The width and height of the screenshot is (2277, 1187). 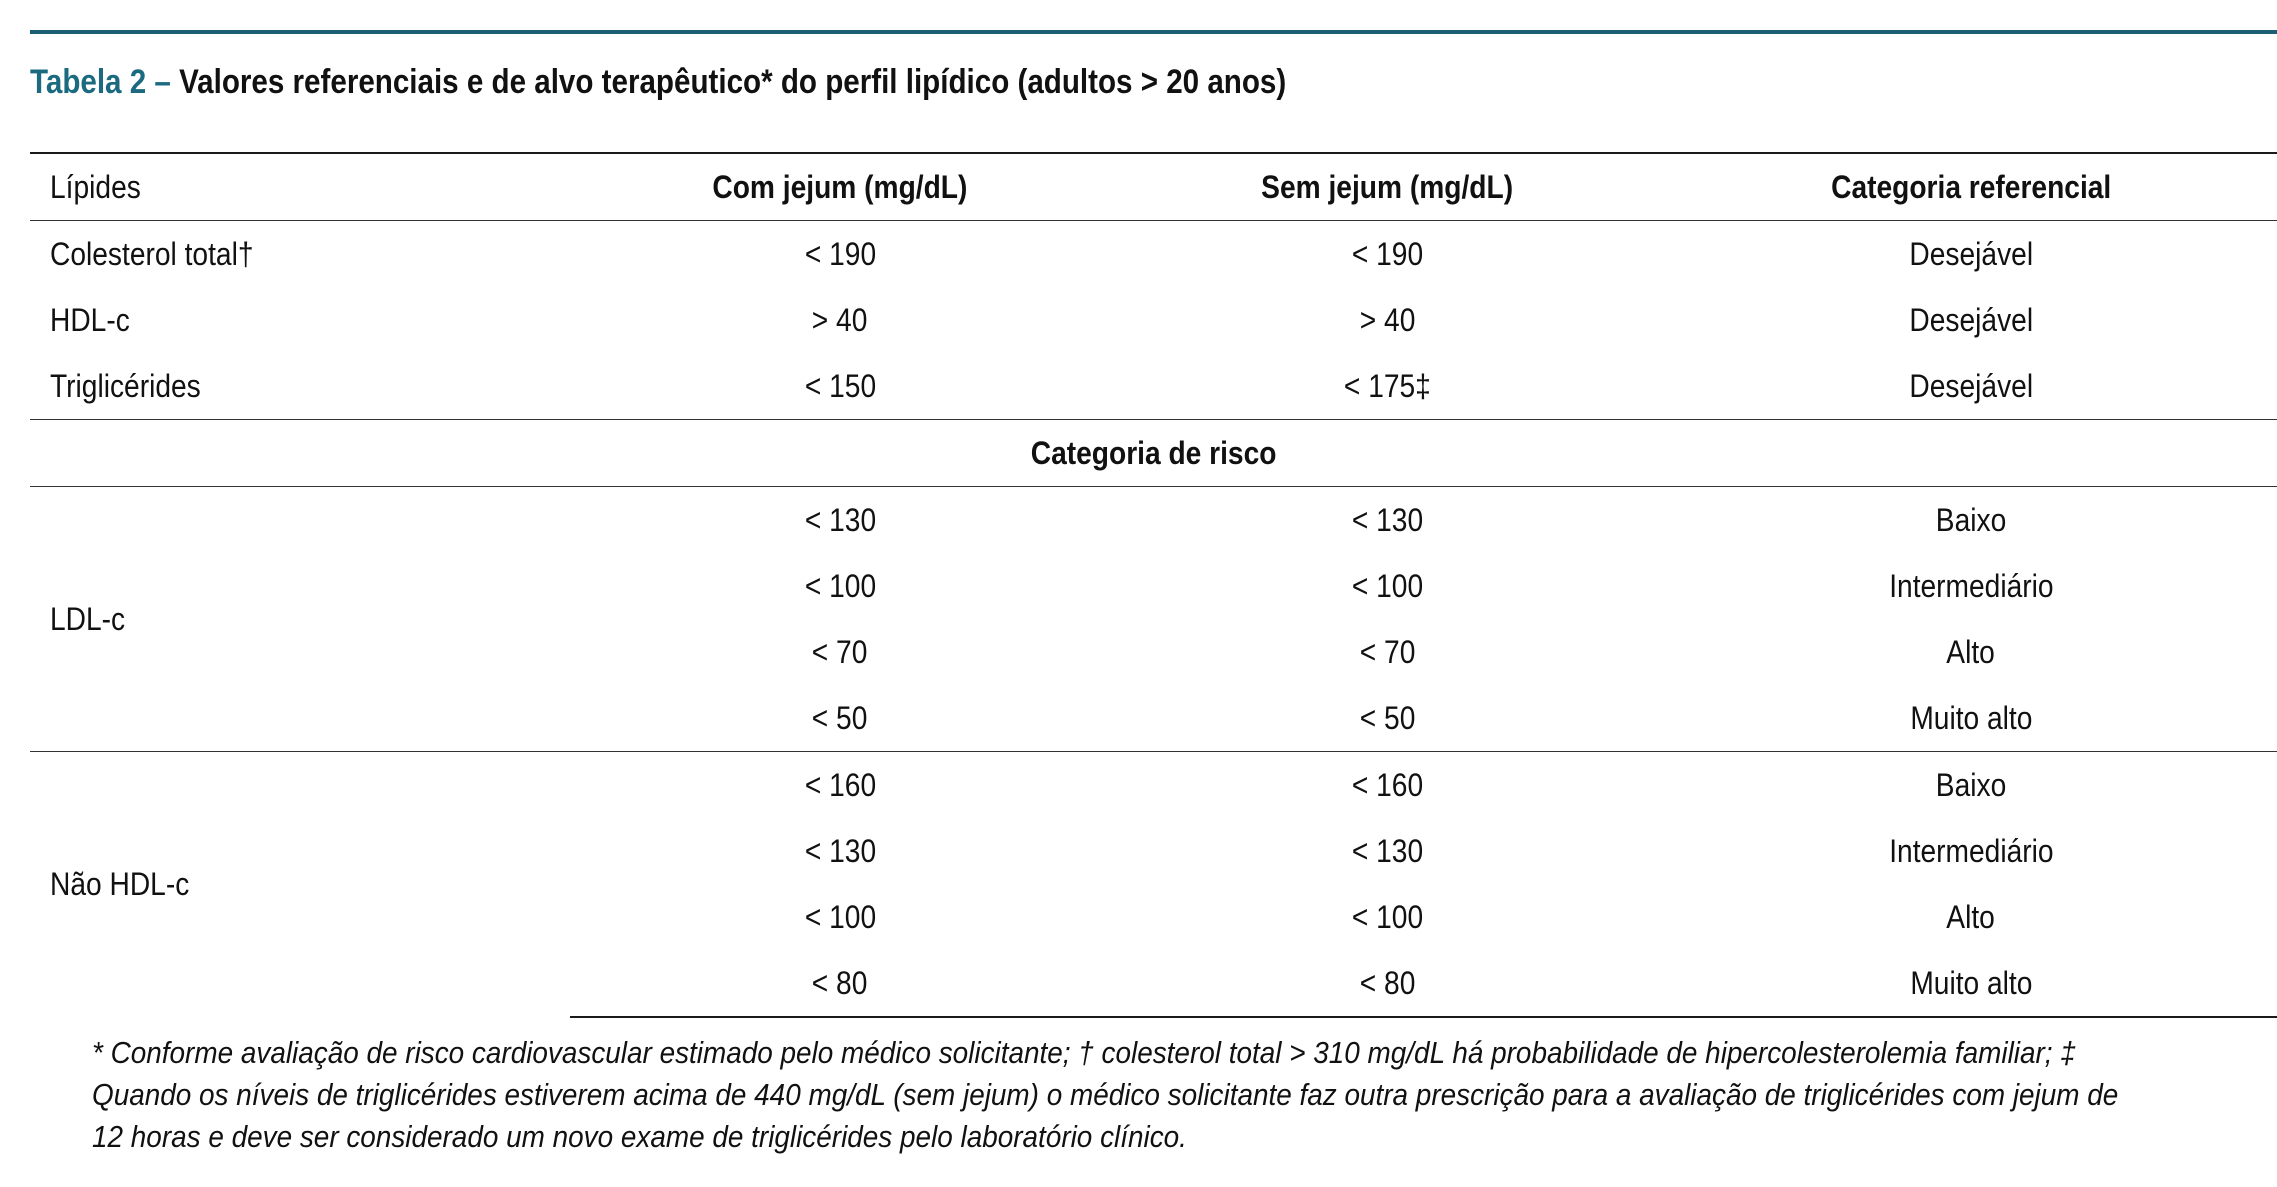 What do you see at coordinates (1153, 851) in the screenshot?
I see `table-row: < 130 < 130 Intermediário` at bounding box center [1153, 851].